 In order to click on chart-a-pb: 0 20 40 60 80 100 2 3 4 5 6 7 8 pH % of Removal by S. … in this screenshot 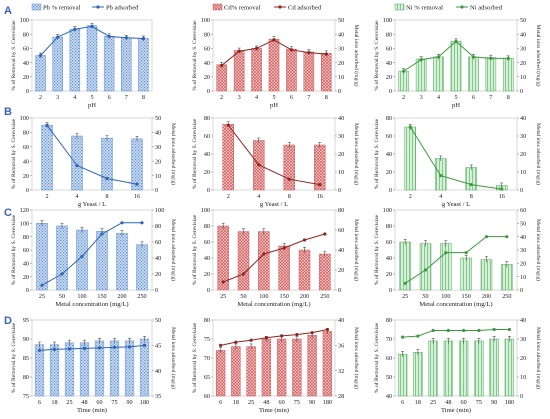, I will do `click(81, 56)`.